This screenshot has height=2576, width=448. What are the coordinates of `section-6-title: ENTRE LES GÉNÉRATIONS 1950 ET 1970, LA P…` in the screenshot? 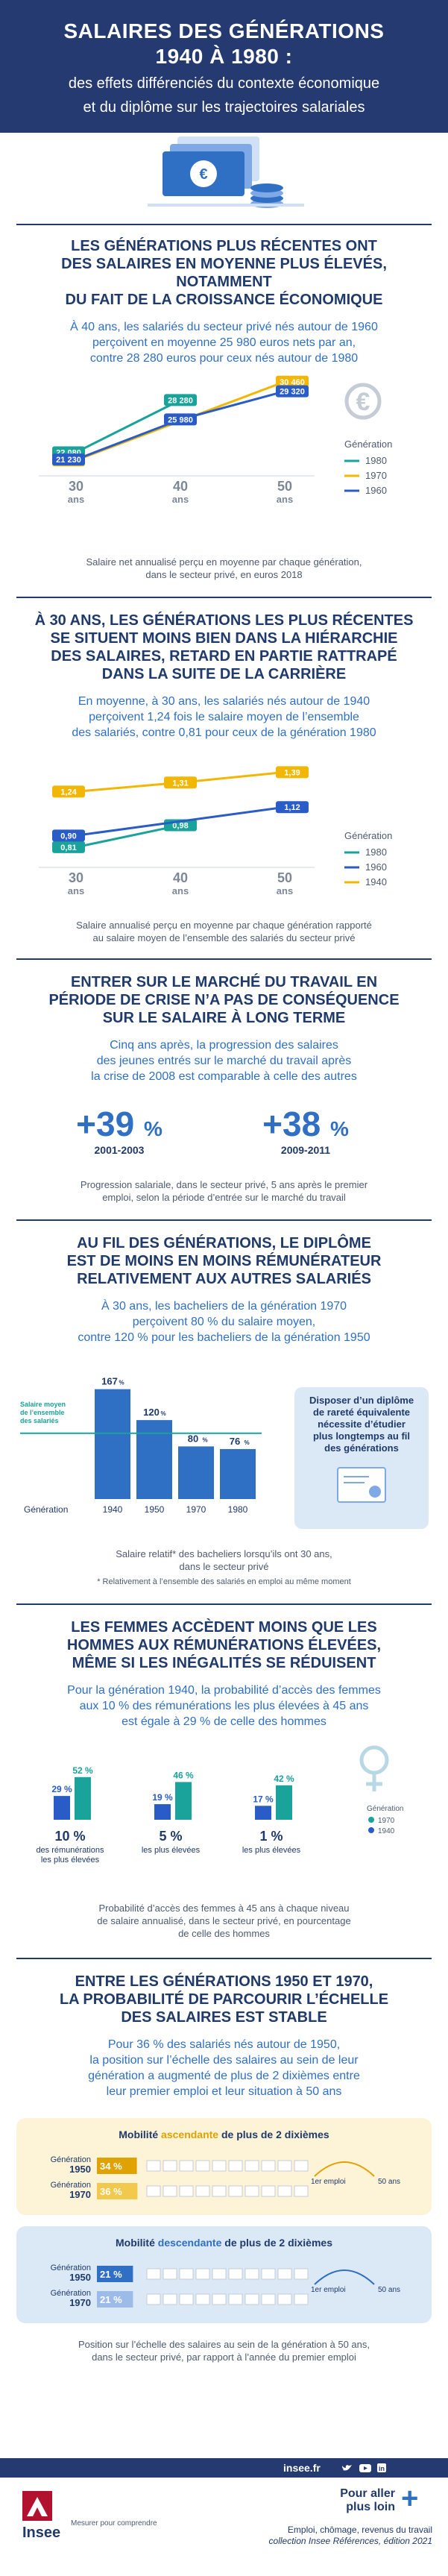 It's located at (224, 2000).